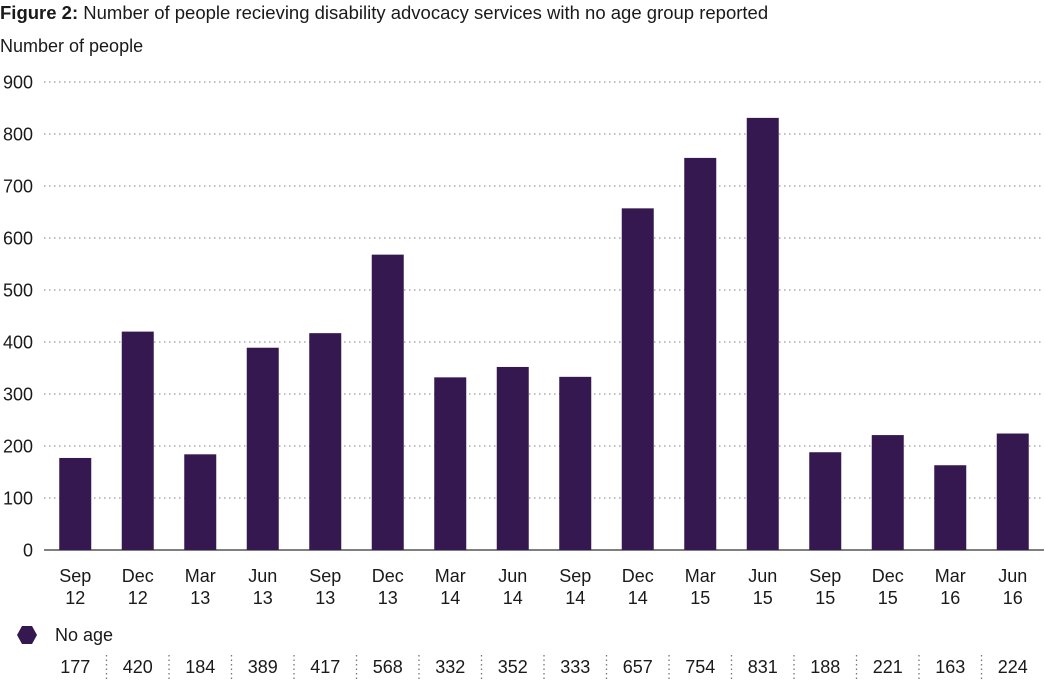  Describe the element at coordinates (1013, 667) in the screenshot. I see `data-table-value: 224` at that location.